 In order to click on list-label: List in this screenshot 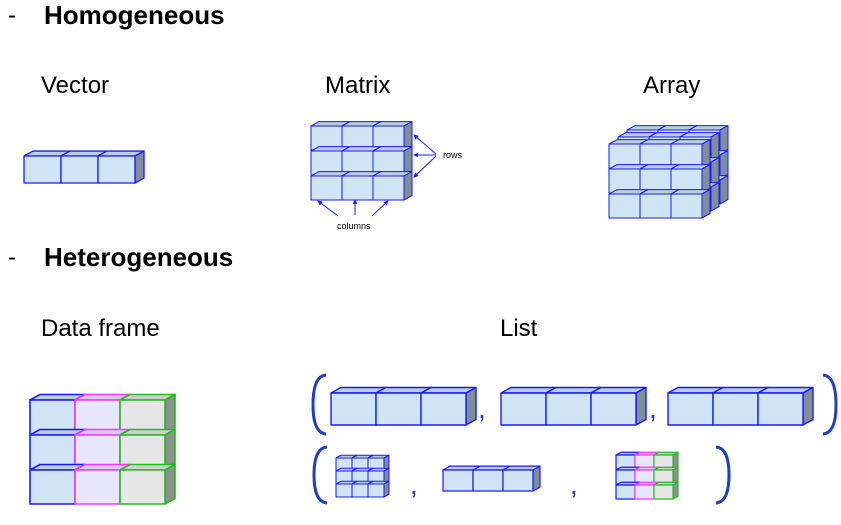, I will do `click(519, 328)`.